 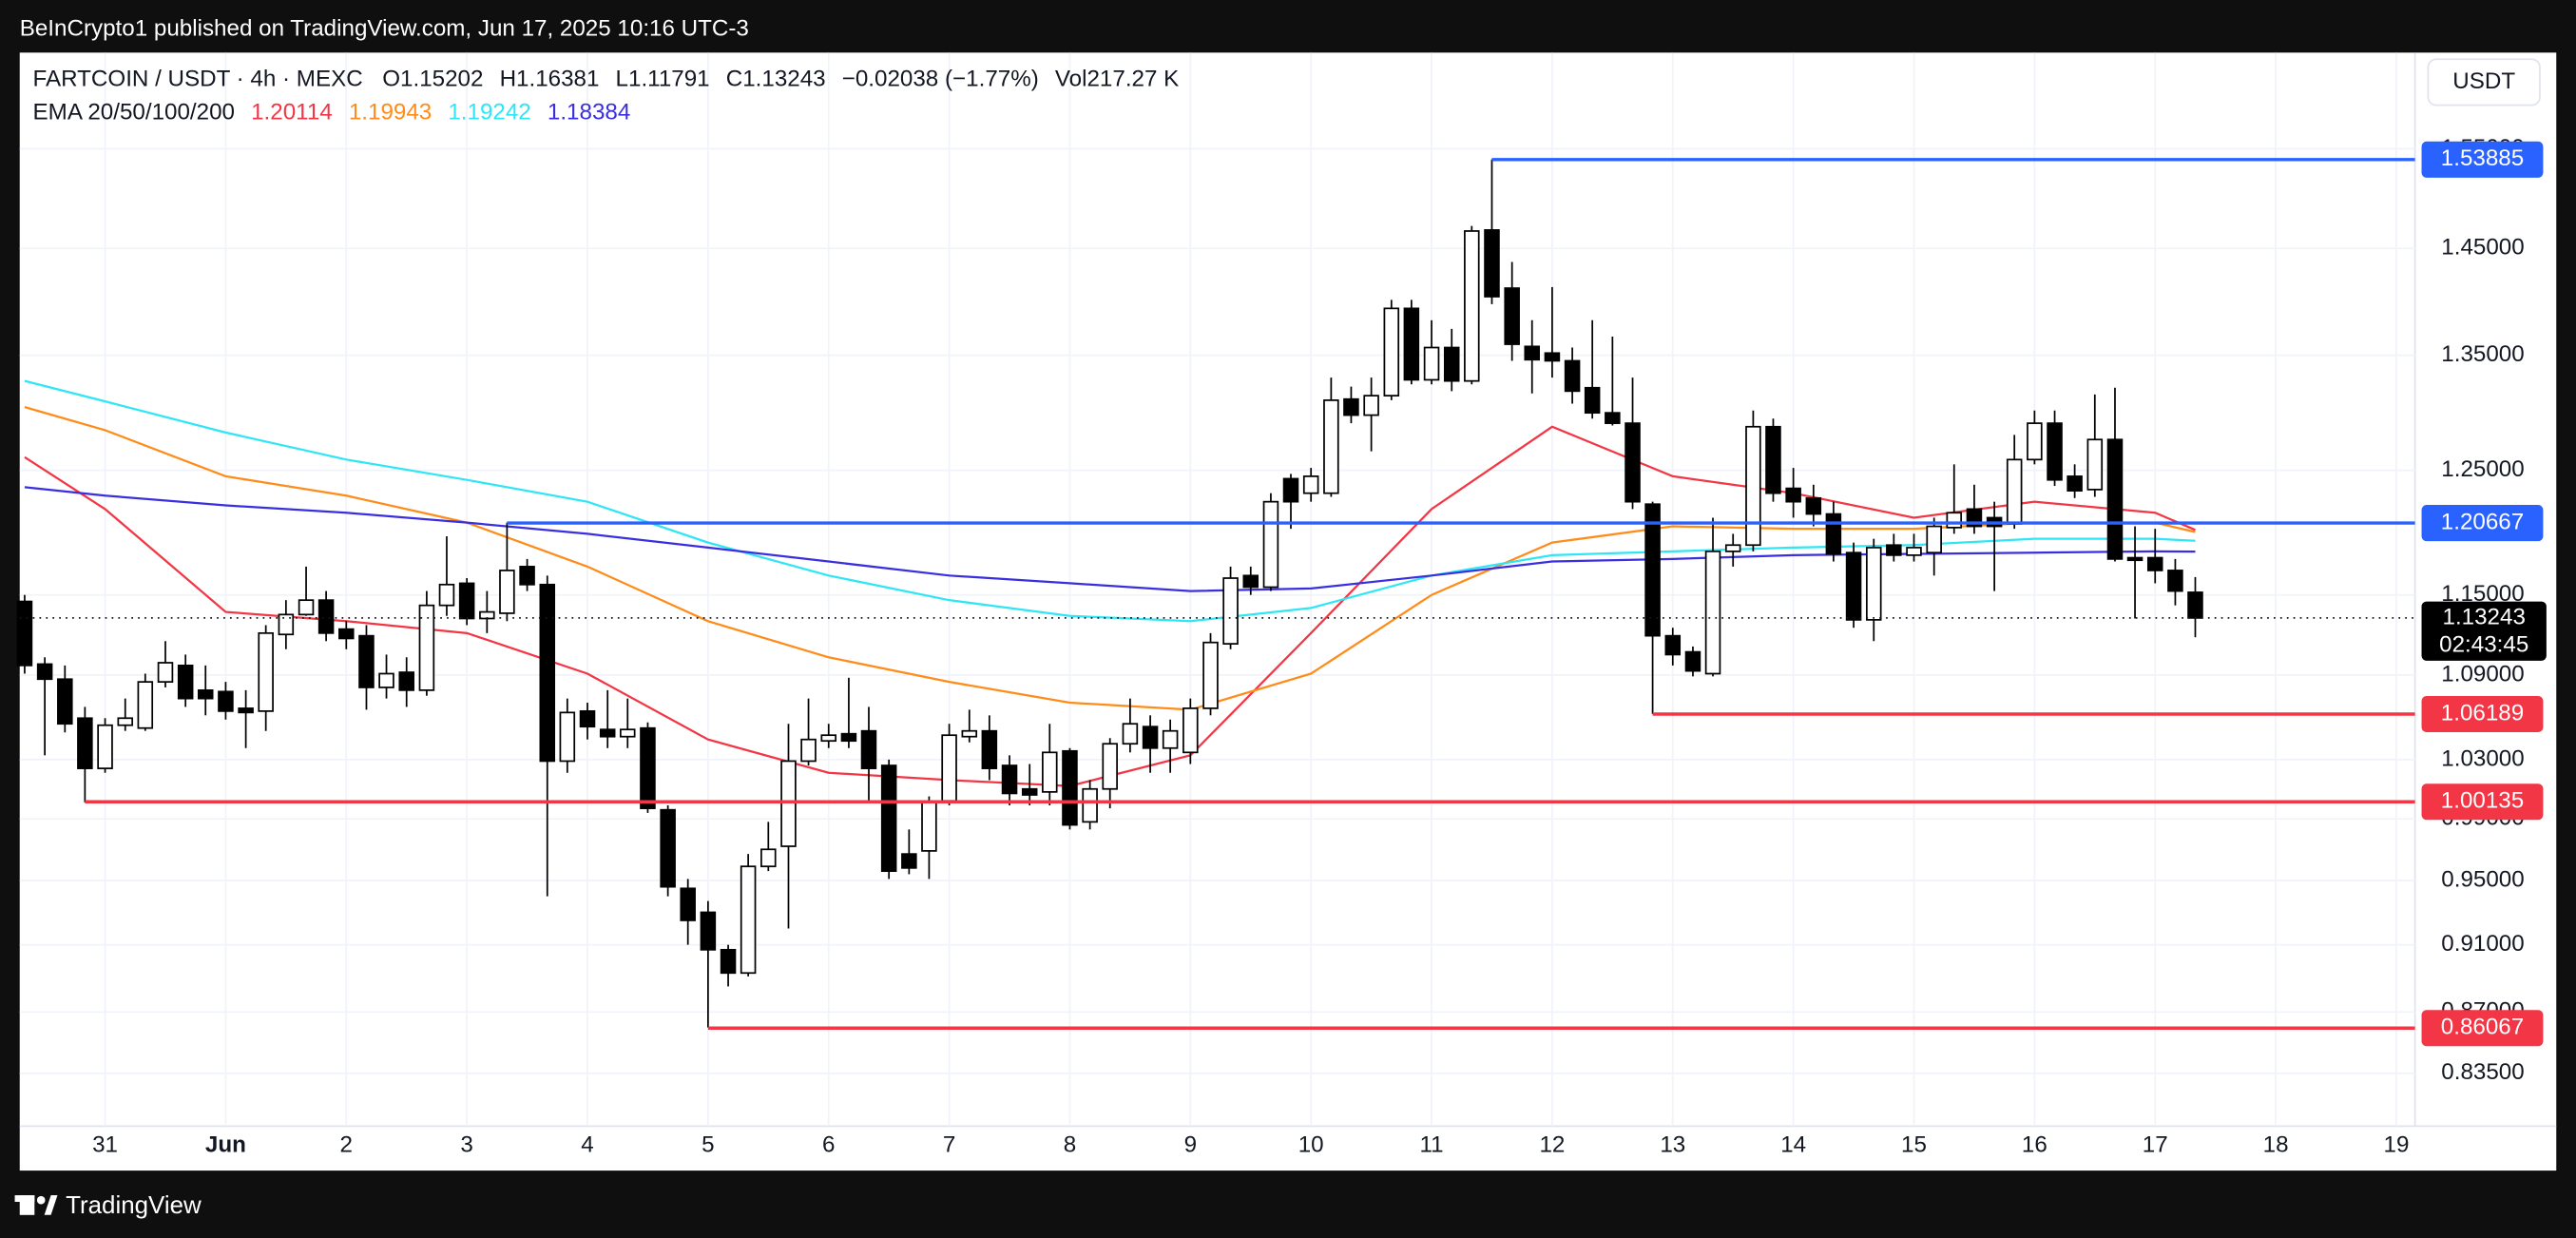 What do you see at coordinates (622, 79) in the screenshot?
I see `ohlc-label: L` at bounding box center [622, 79].